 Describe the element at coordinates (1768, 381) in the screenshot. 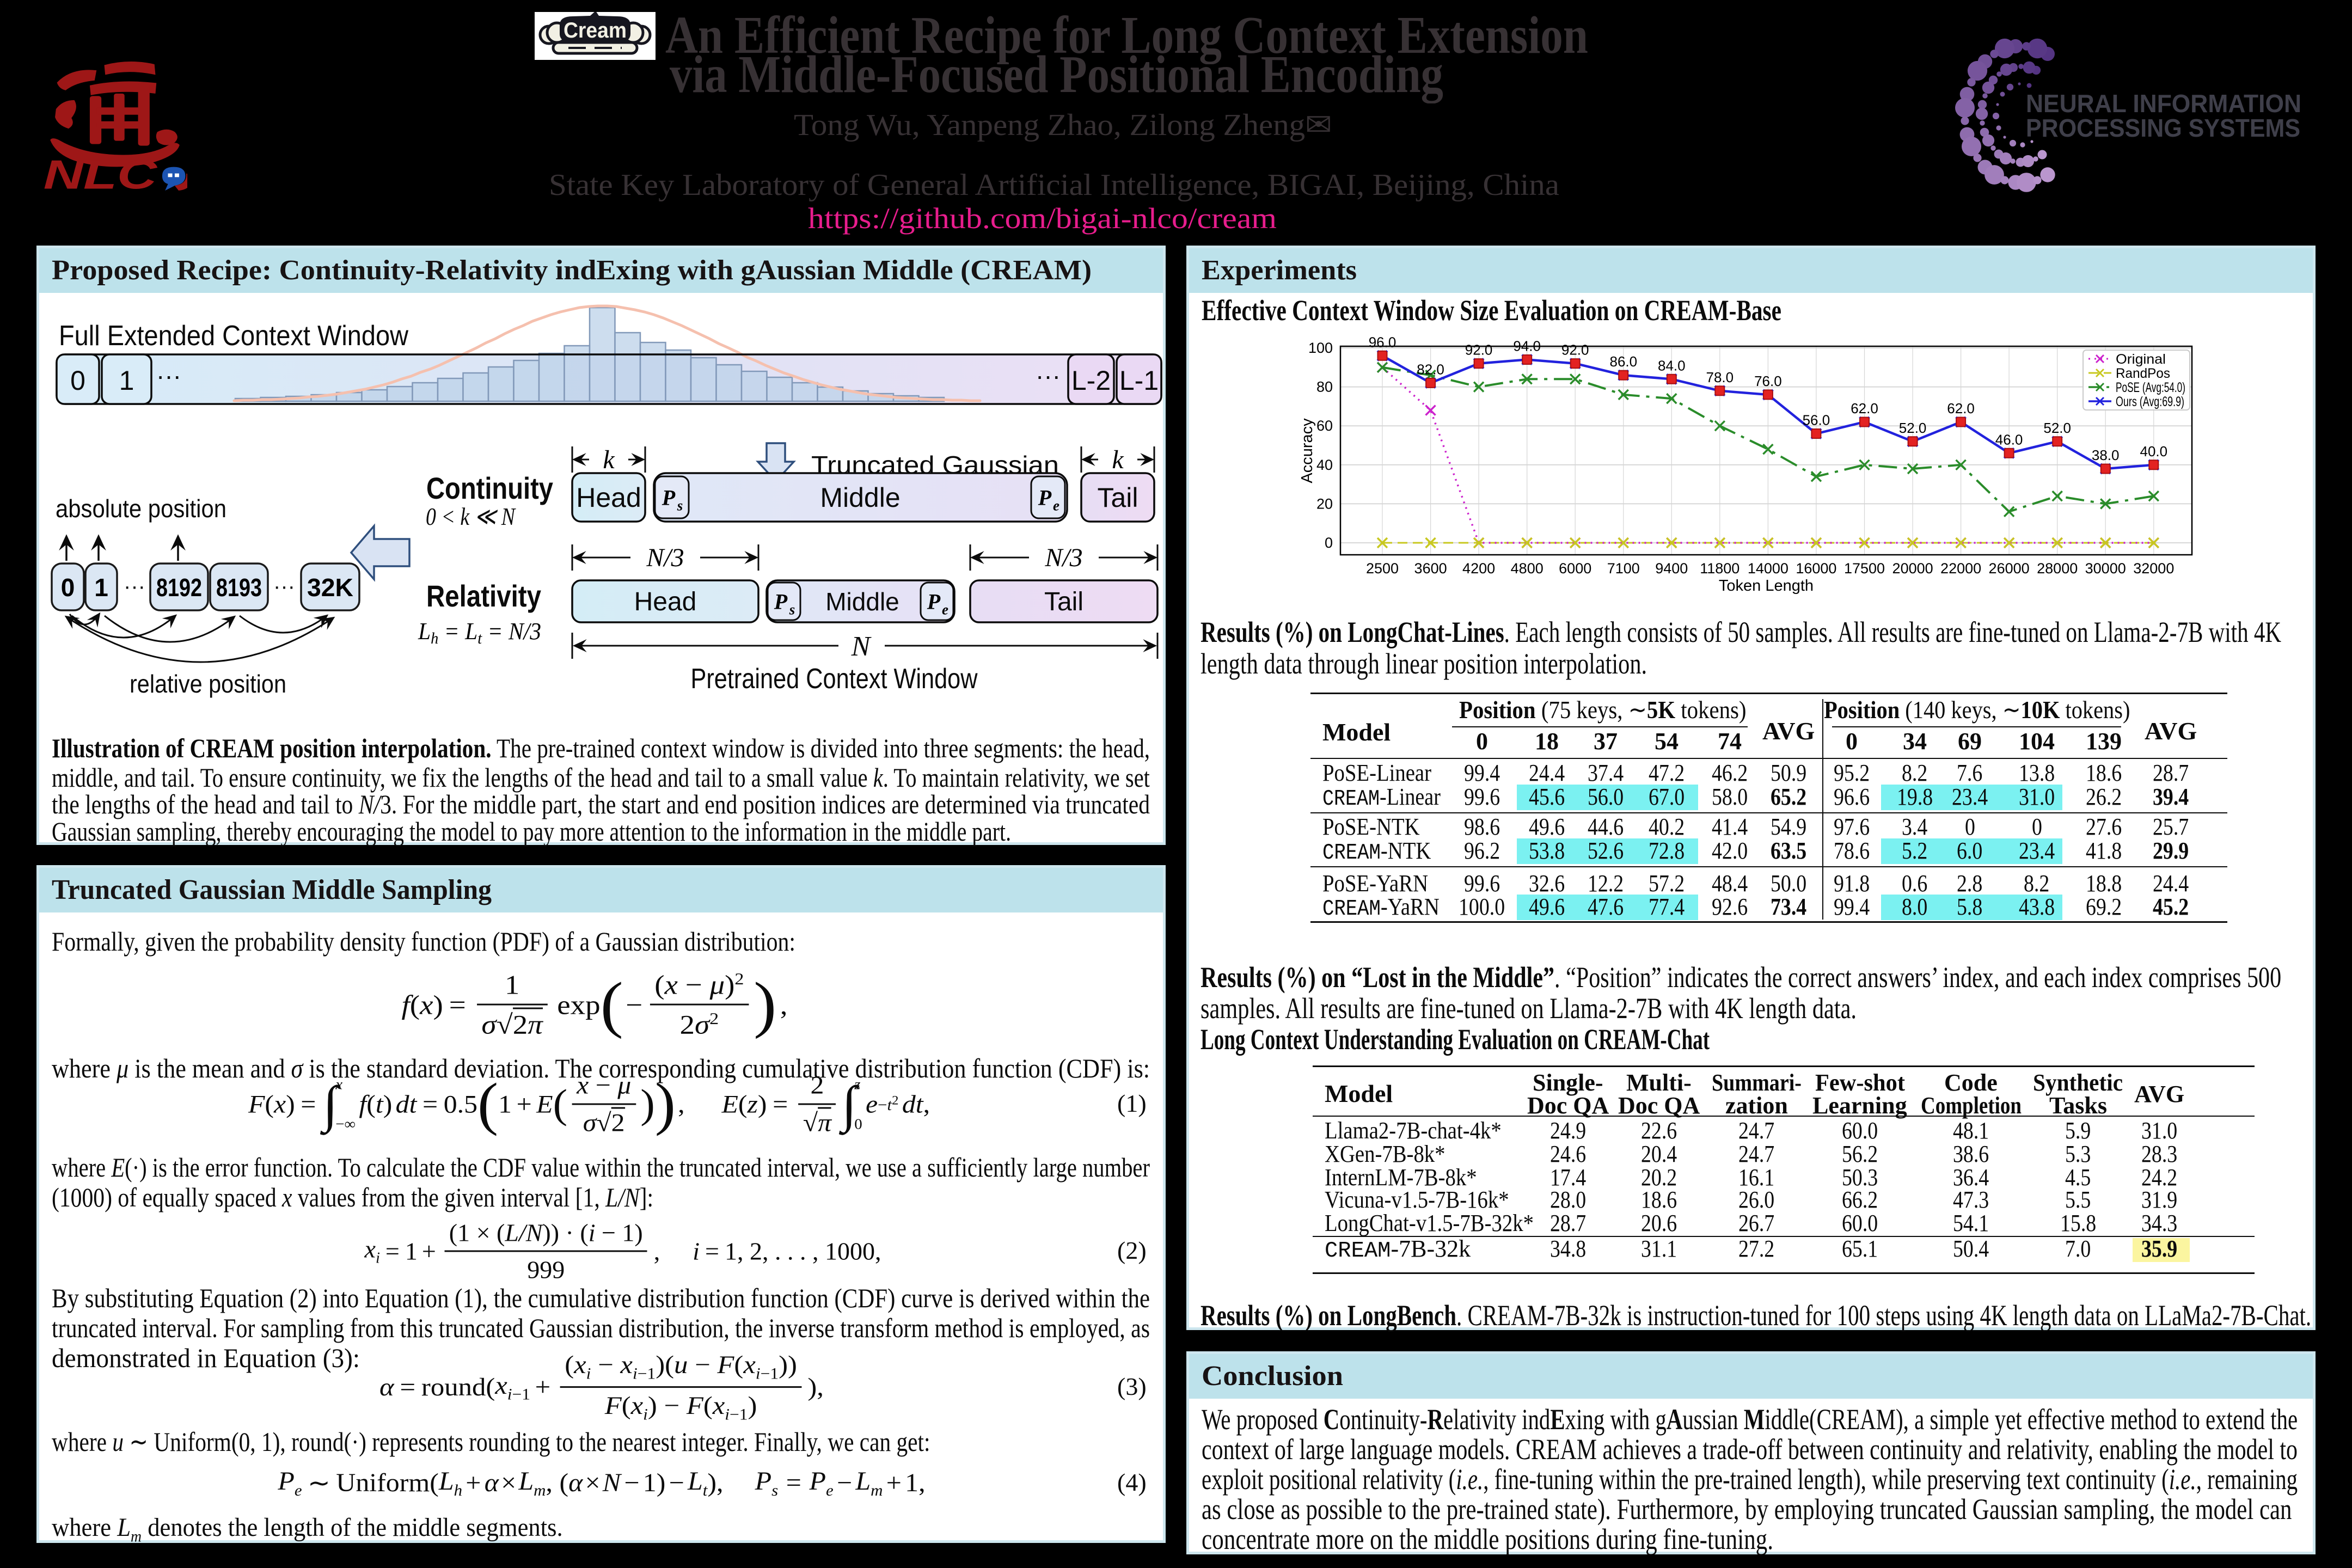

I see `svg-text: 76.0` at that location.